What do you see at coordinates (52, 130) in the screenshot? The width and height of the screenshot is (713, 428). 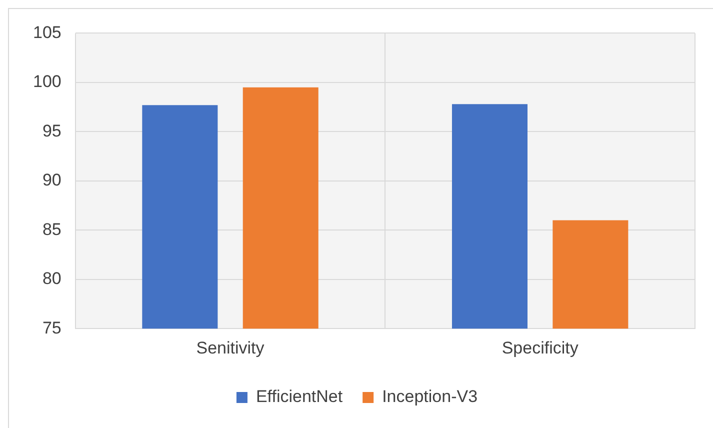 I see `y-tick-label: 95` at bounding box center [52, 130].